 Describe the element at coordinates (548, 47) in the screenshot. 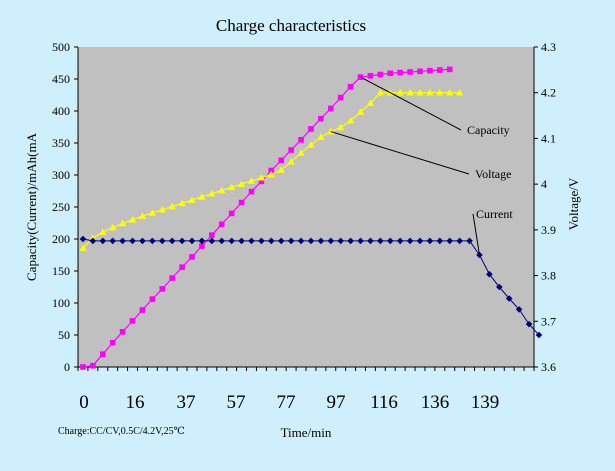

I see `y2-tick-label: 4.3` at that location.